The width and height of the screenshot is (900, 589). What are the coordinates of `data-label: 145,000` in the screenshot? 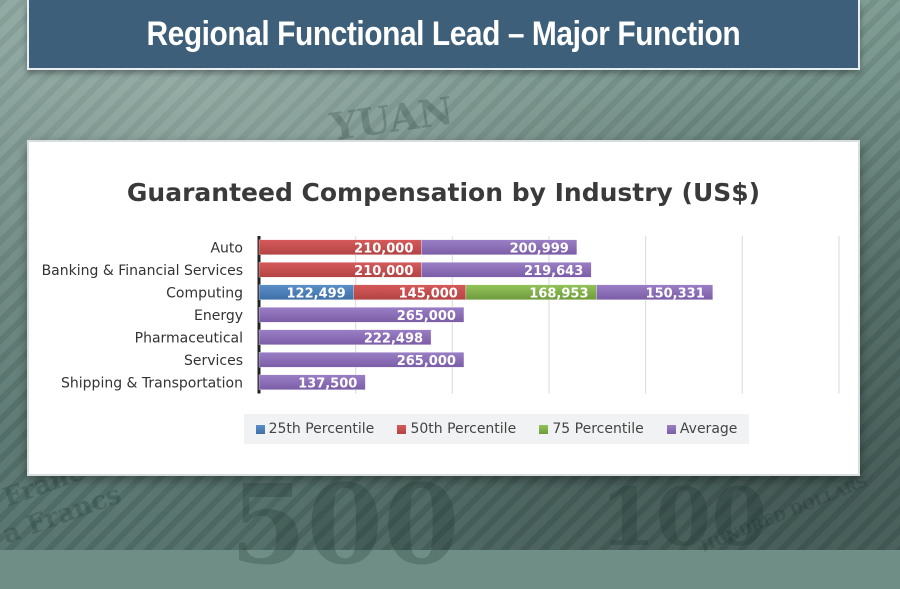 It's located at (428, 293).